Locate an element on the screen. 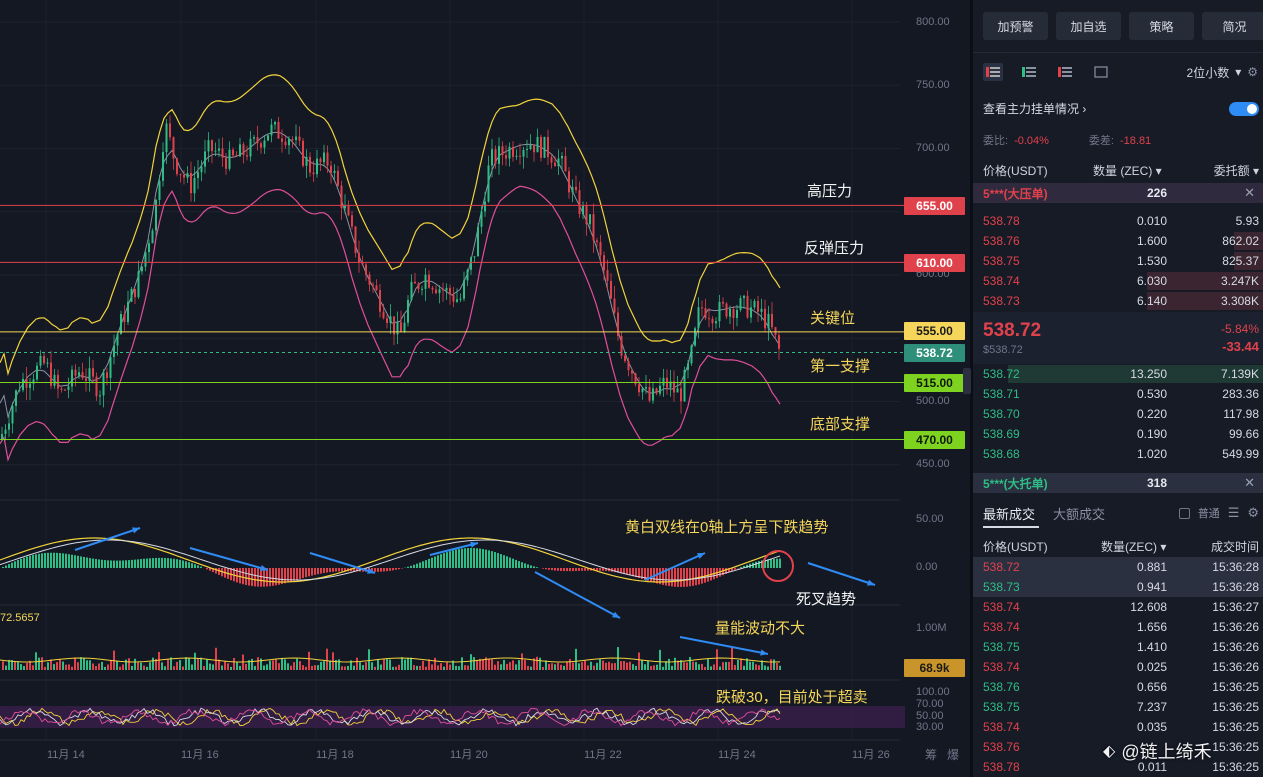  tag-rebound-resistance: 610.00 is located at coordinates (934, 263).